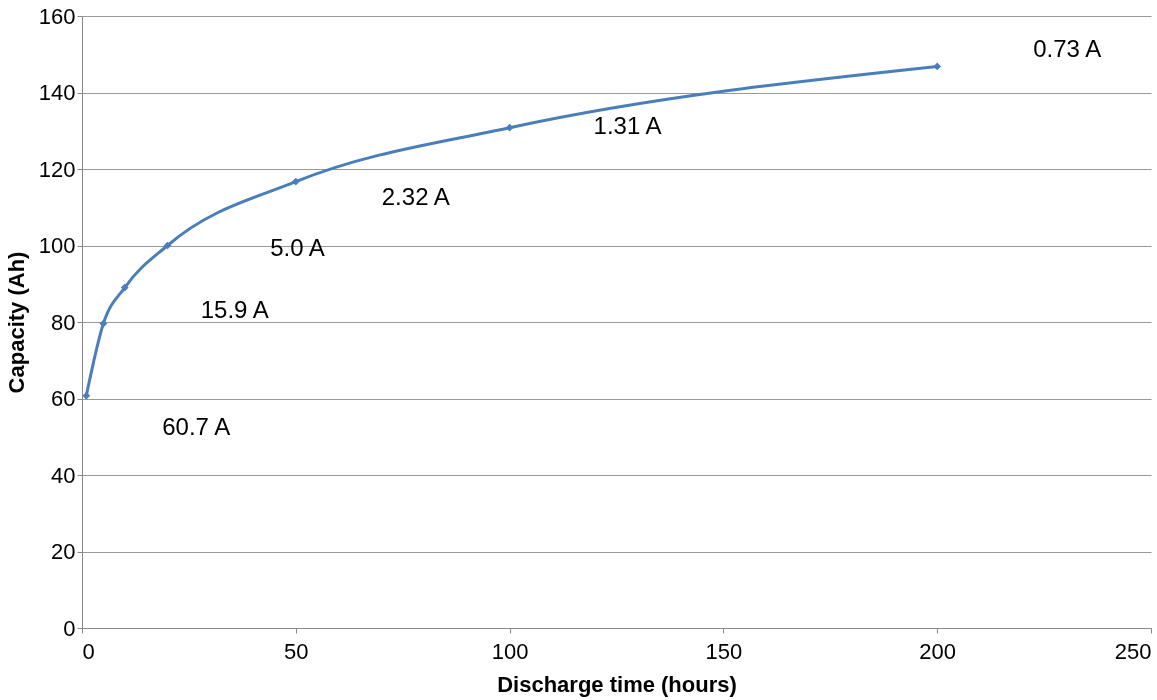  Describe the element at coordinates (510, 651) in the screenshot. I see `x-tick-label: 100` at that location.